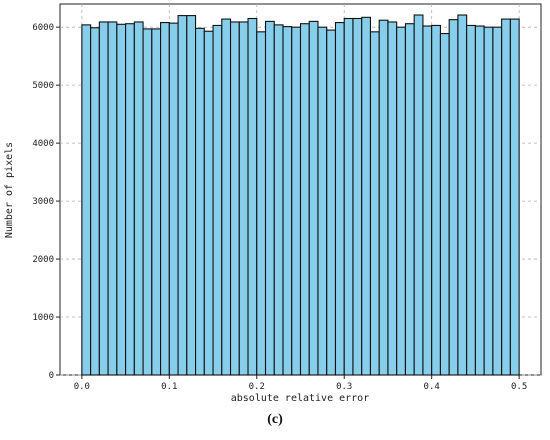 This screenshot has width=550, height=440. What do you see at coordinates (43, 28) in the screenshot?
I see `y-tick-label: 6000` at bounding box center [43, 28].